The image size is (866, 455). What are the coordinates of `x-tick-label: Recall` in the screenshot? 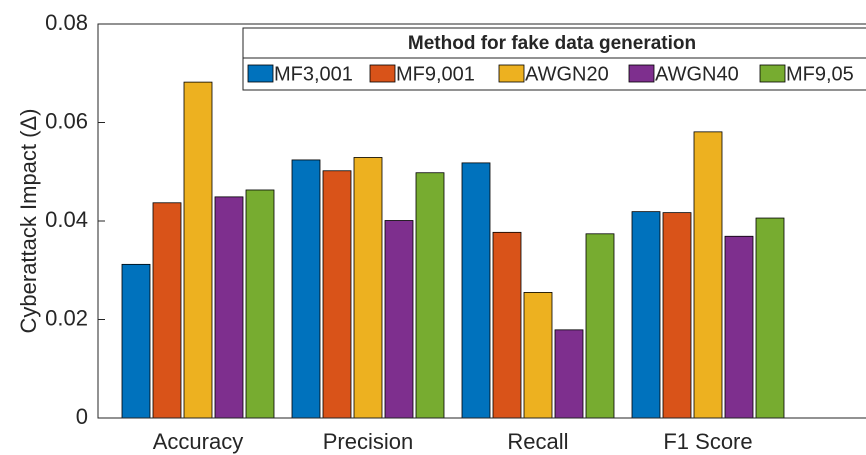 It's located at (537, 441).